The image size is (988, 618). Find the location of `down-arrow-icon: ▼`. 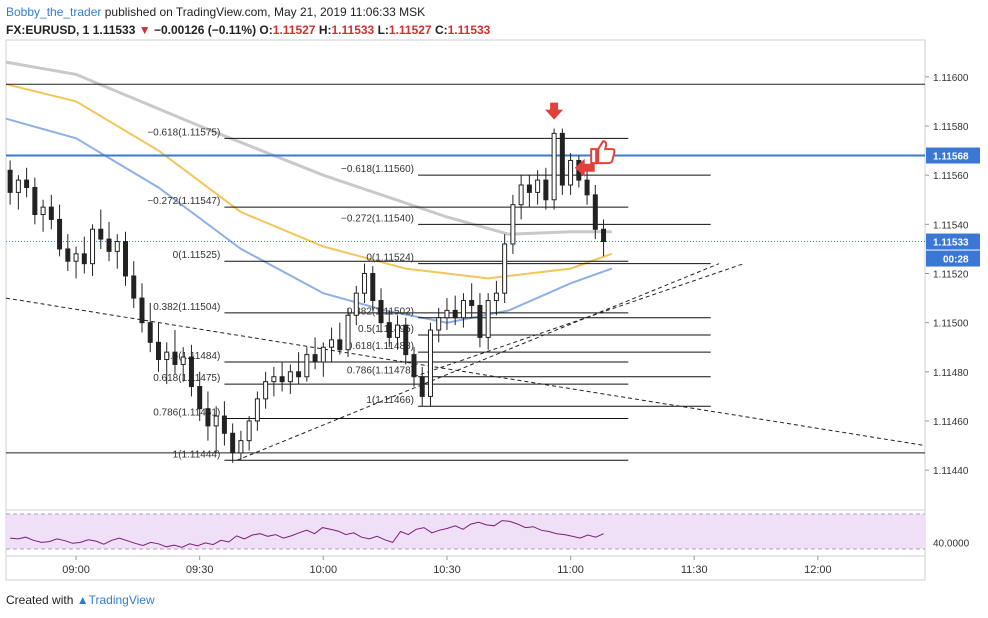

down-arrow-icon: ▼ is located at coordinates (144, 30).